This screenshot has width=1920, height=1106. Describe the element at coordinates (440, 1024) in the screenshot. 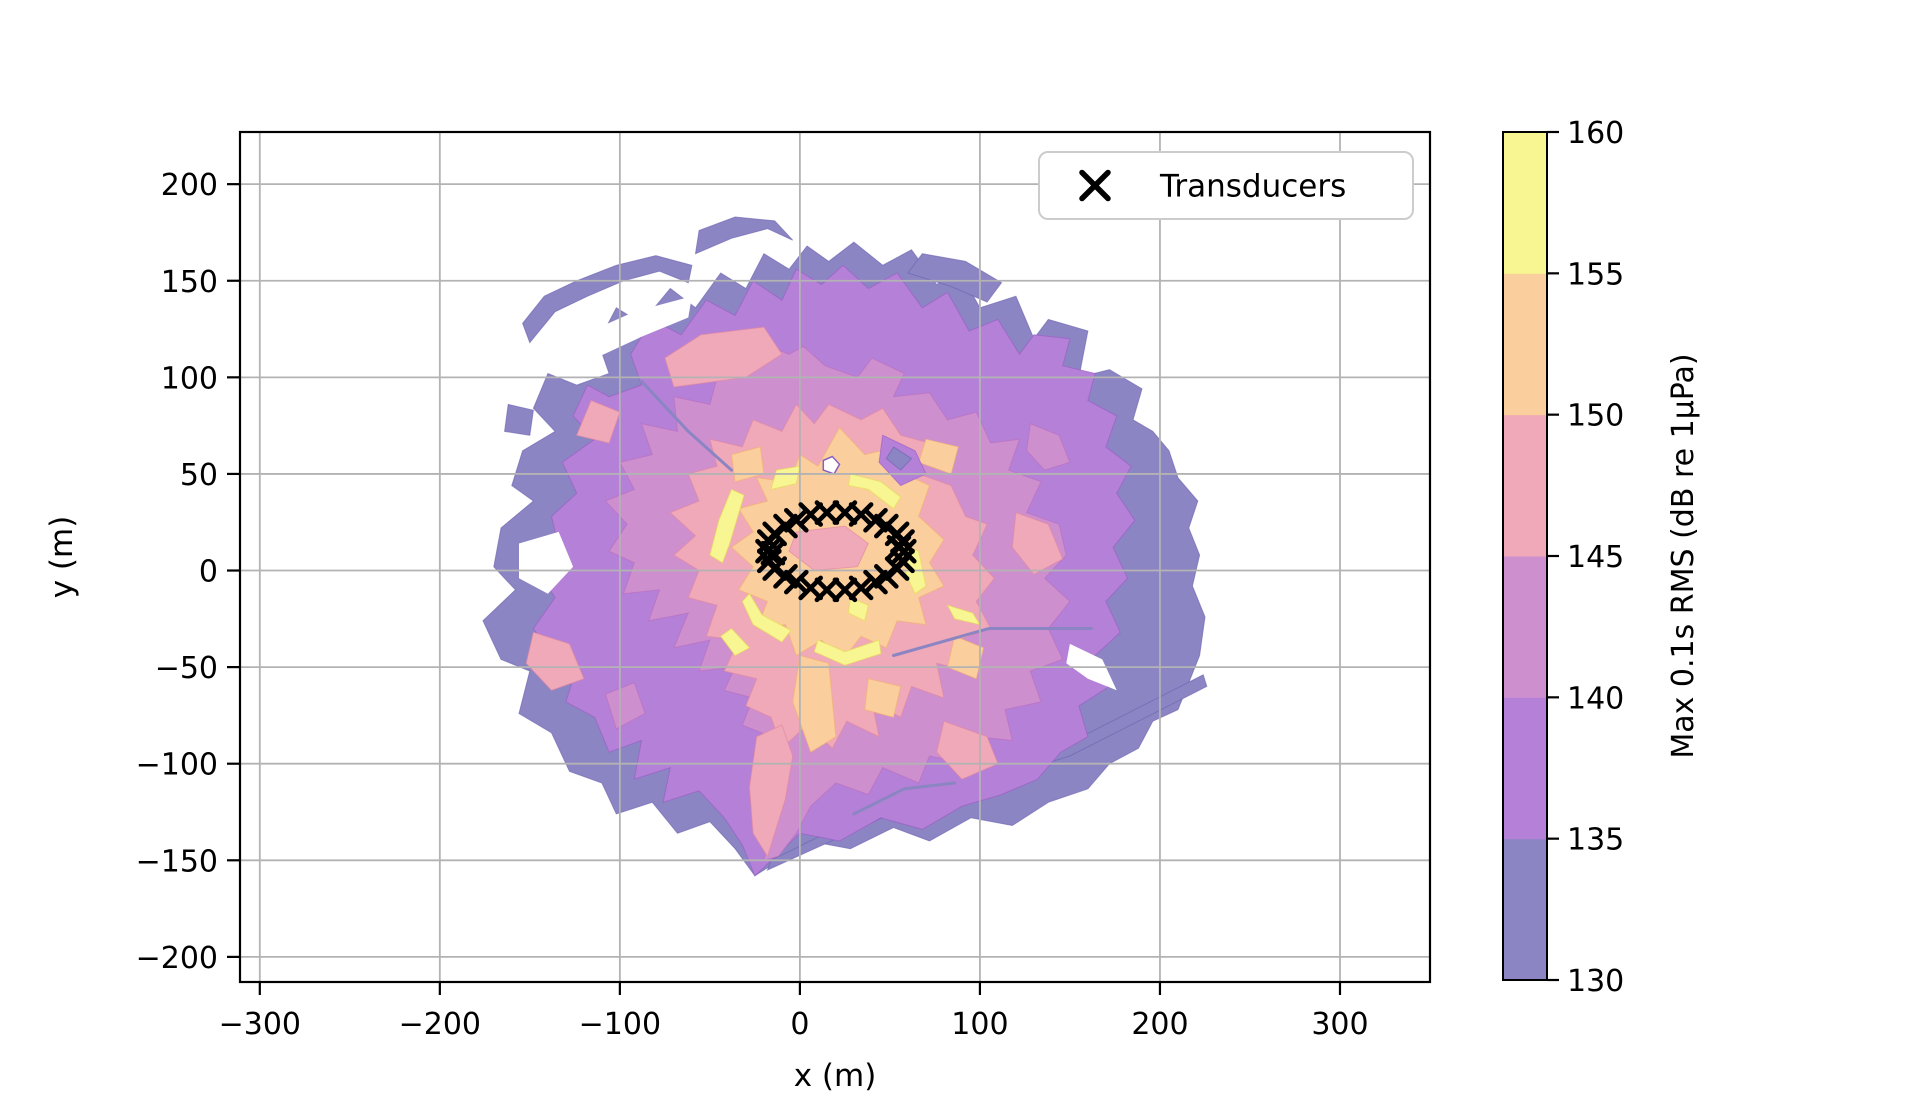

I see `x-tick-label: −200` at that location.